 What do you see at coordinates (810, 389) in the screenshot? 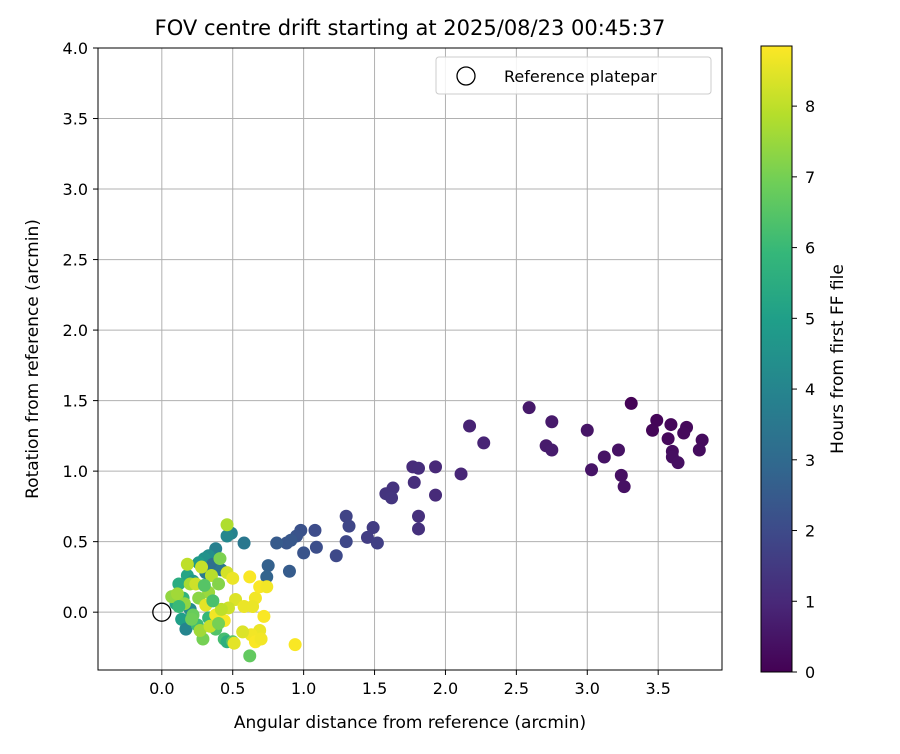
I see `colorbar-tick-label: 4` at bounding box center [810, 389].